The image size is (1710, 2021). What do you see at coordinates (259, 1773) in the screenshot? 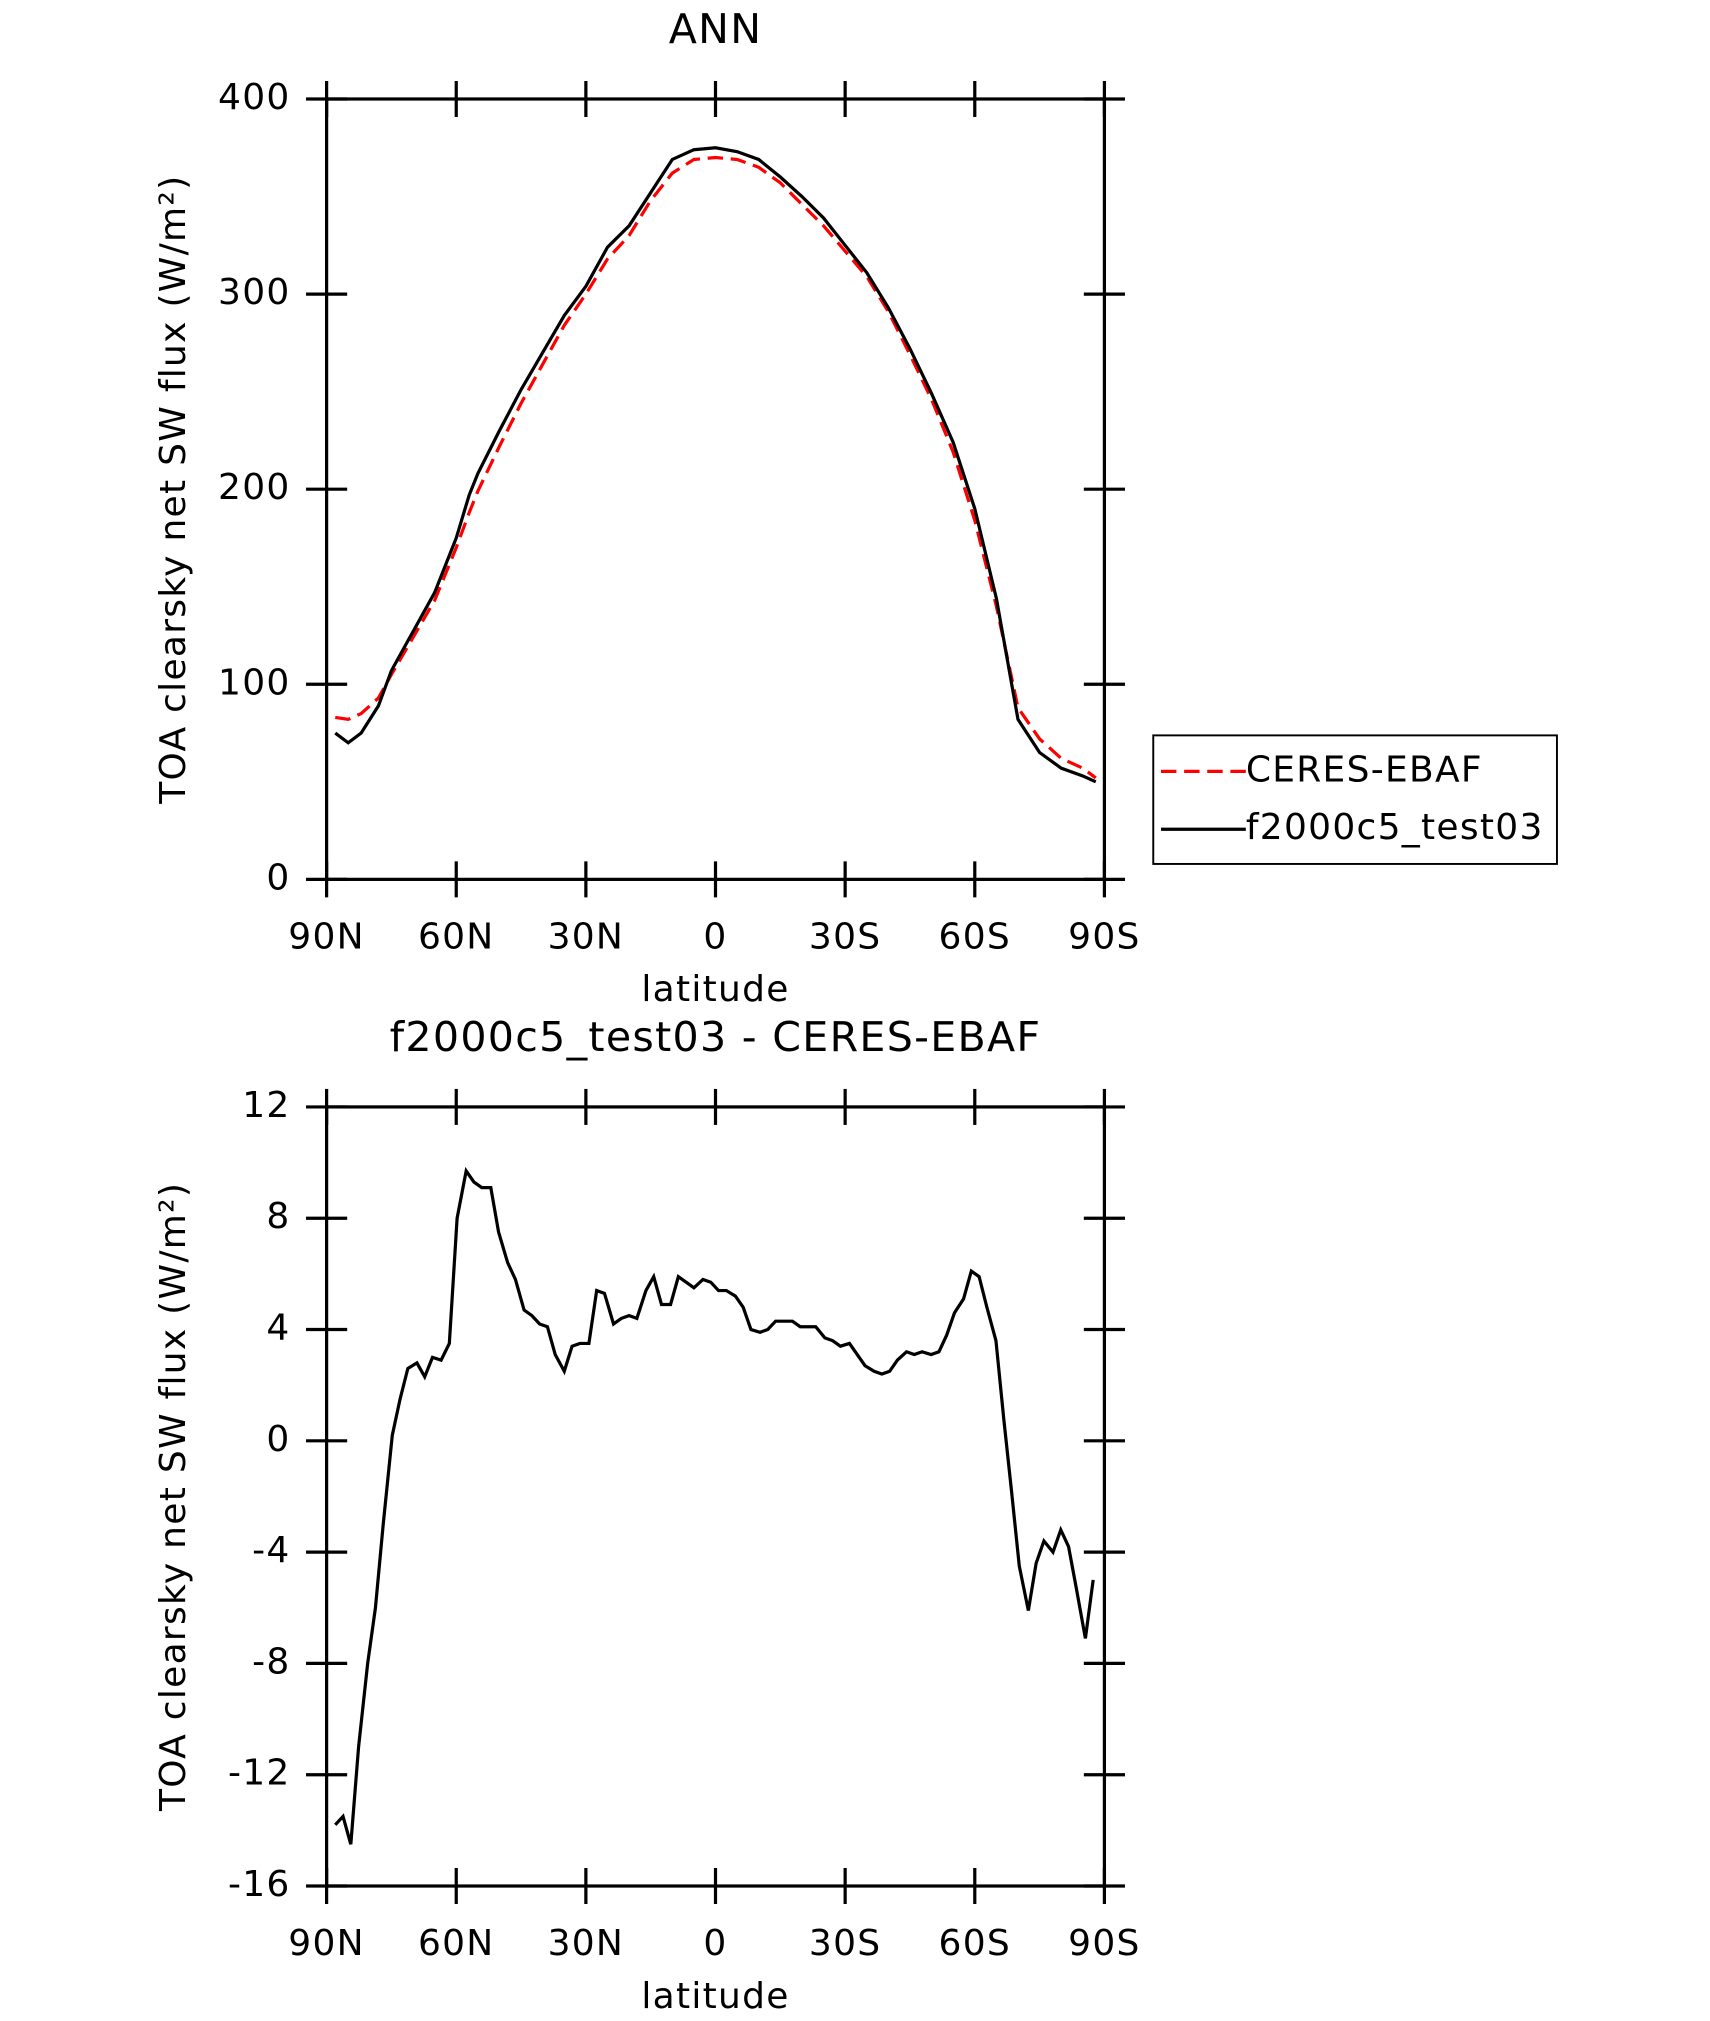
I see `y-tick-label: -12` at bounding box center [259, 1773].